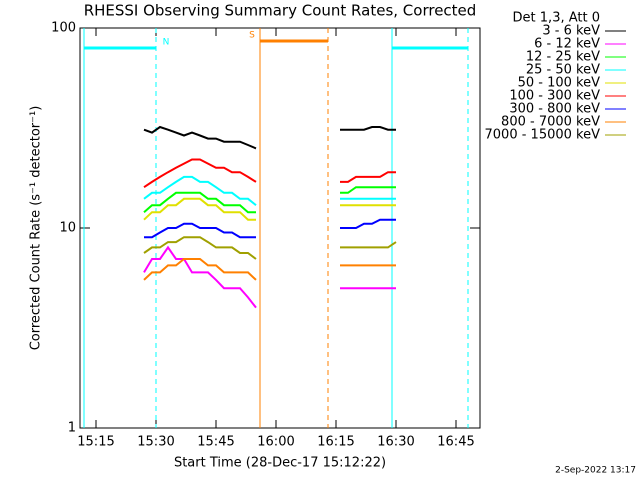  Describe the element at coordinates (67, 228) in the screenshot. I see `y-tick-label: 10` at that location.